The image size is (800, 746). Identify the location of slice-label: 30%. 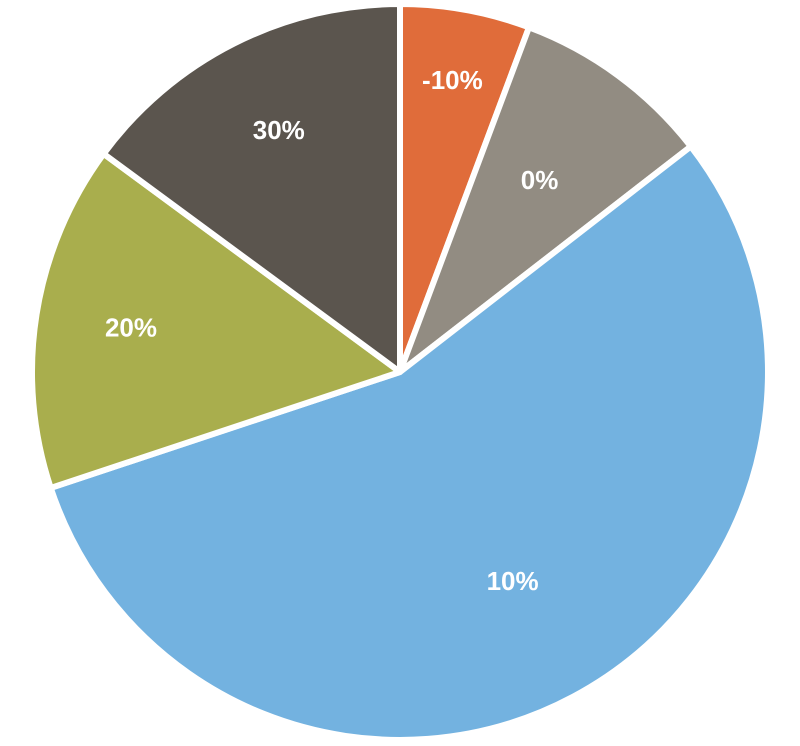
(279, 130).